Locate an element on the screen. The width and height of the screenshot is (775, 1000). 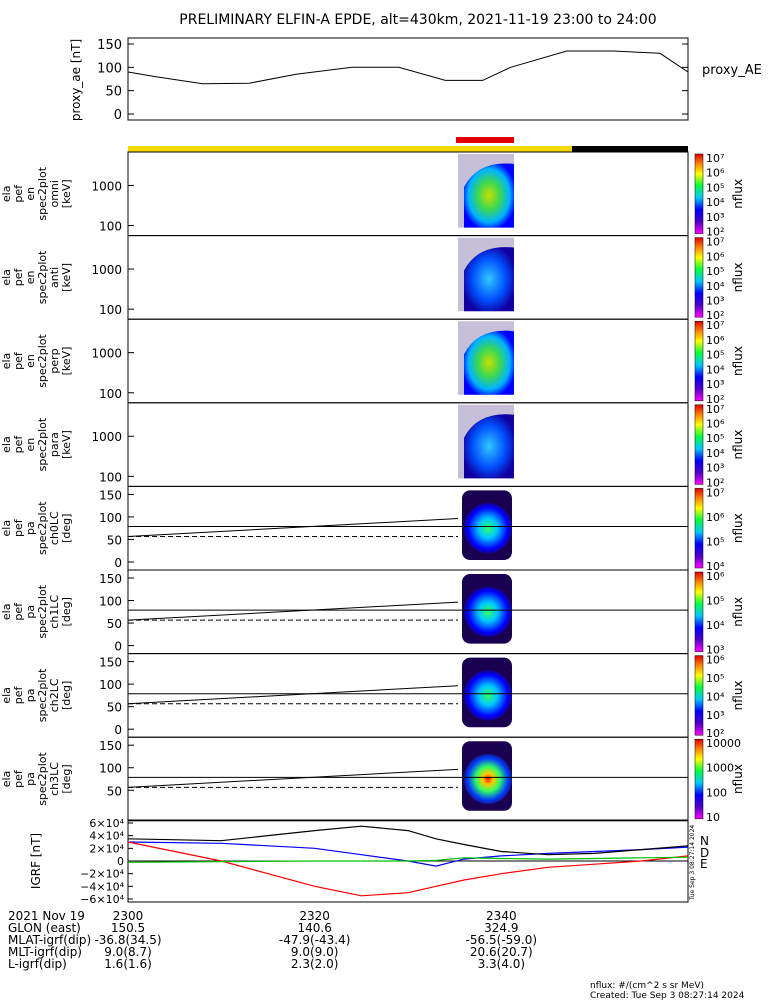
proxy-ae-tick-label: 100 is located at coordinates (109, 68).